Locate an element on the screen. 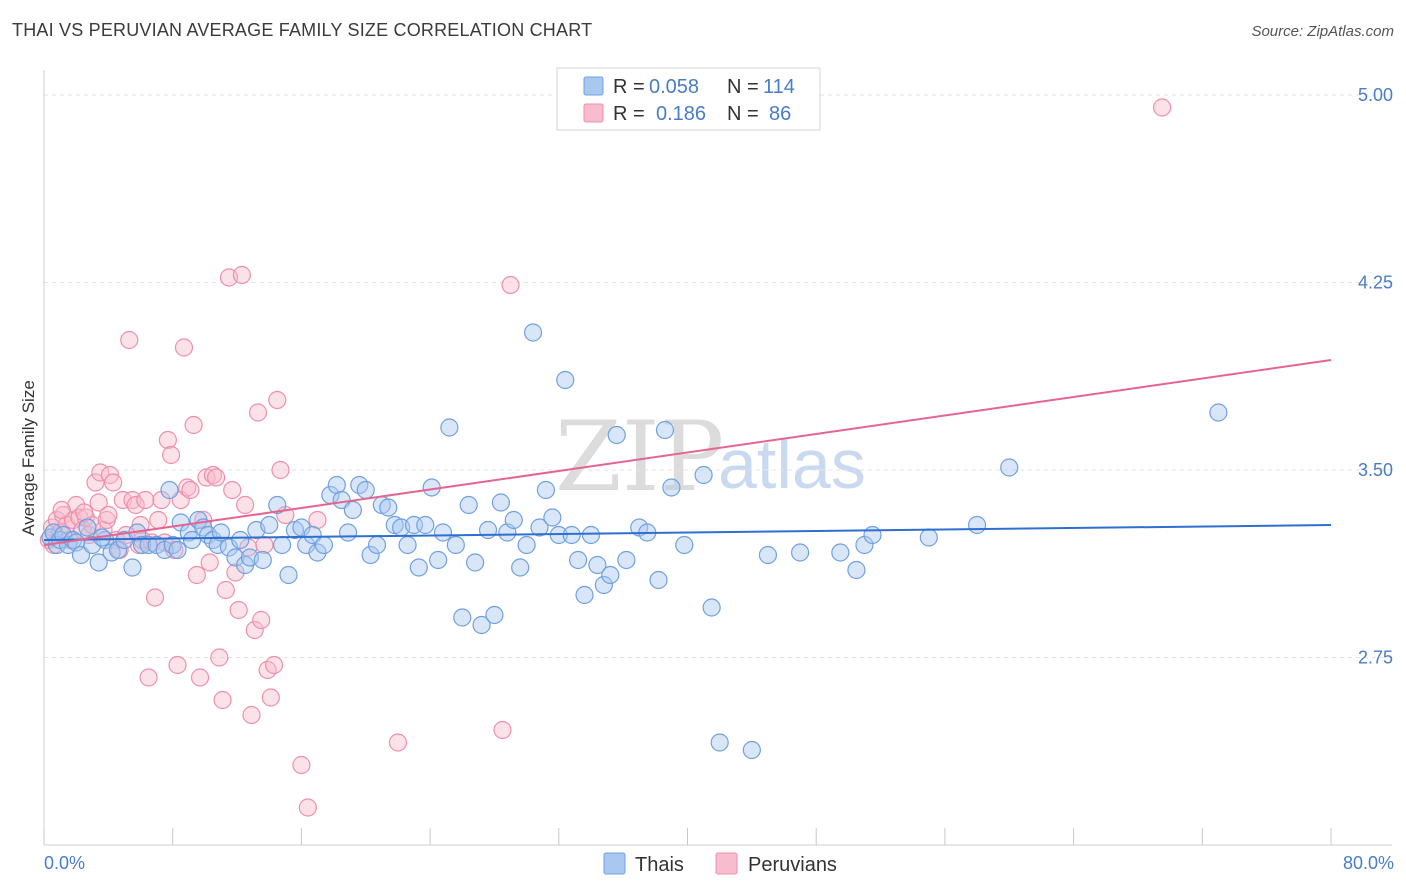 The image size is (1406, 892). y-tick-label: 3.50 is located at coordinates (1375, 470).